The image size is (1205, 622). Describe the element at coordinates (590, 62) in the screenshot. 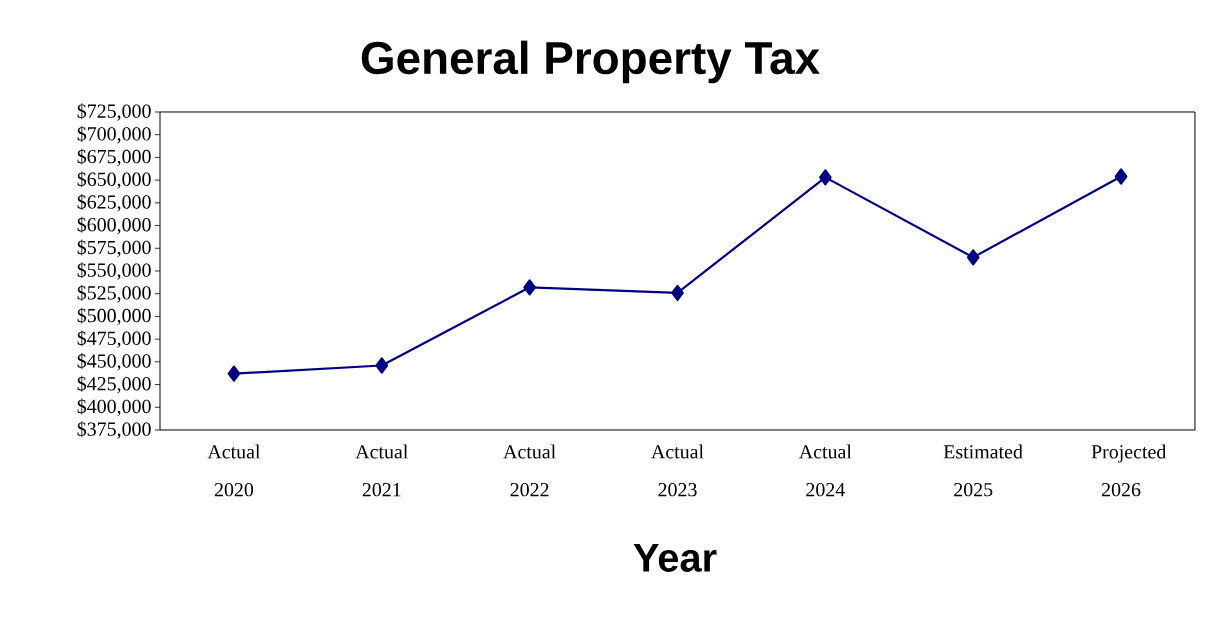

I see `chart-title: General Property Tax` at that location.